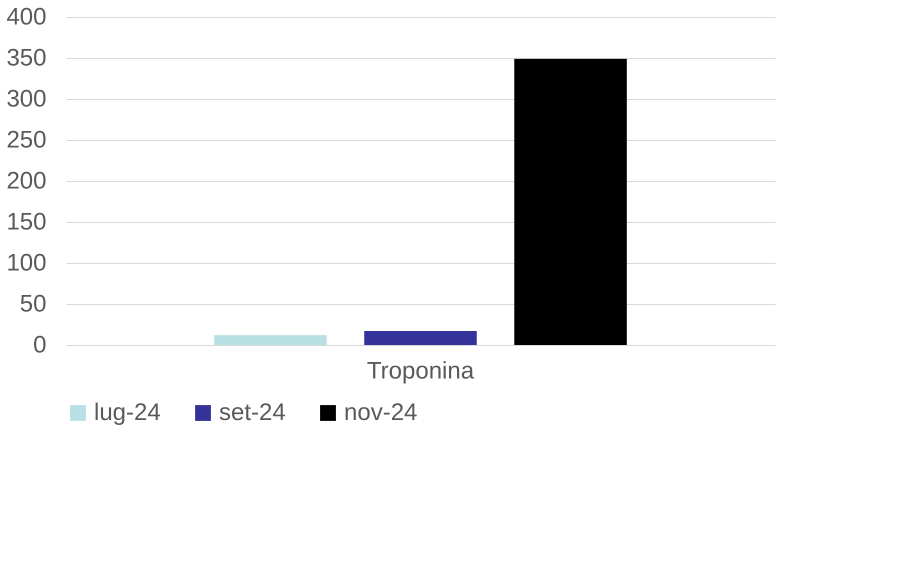 The height and width of the screenshot is (562, 899). Describe the element at coordinates (26, 263) in the screenshot. I see `y-tick-label: 100` at that location.